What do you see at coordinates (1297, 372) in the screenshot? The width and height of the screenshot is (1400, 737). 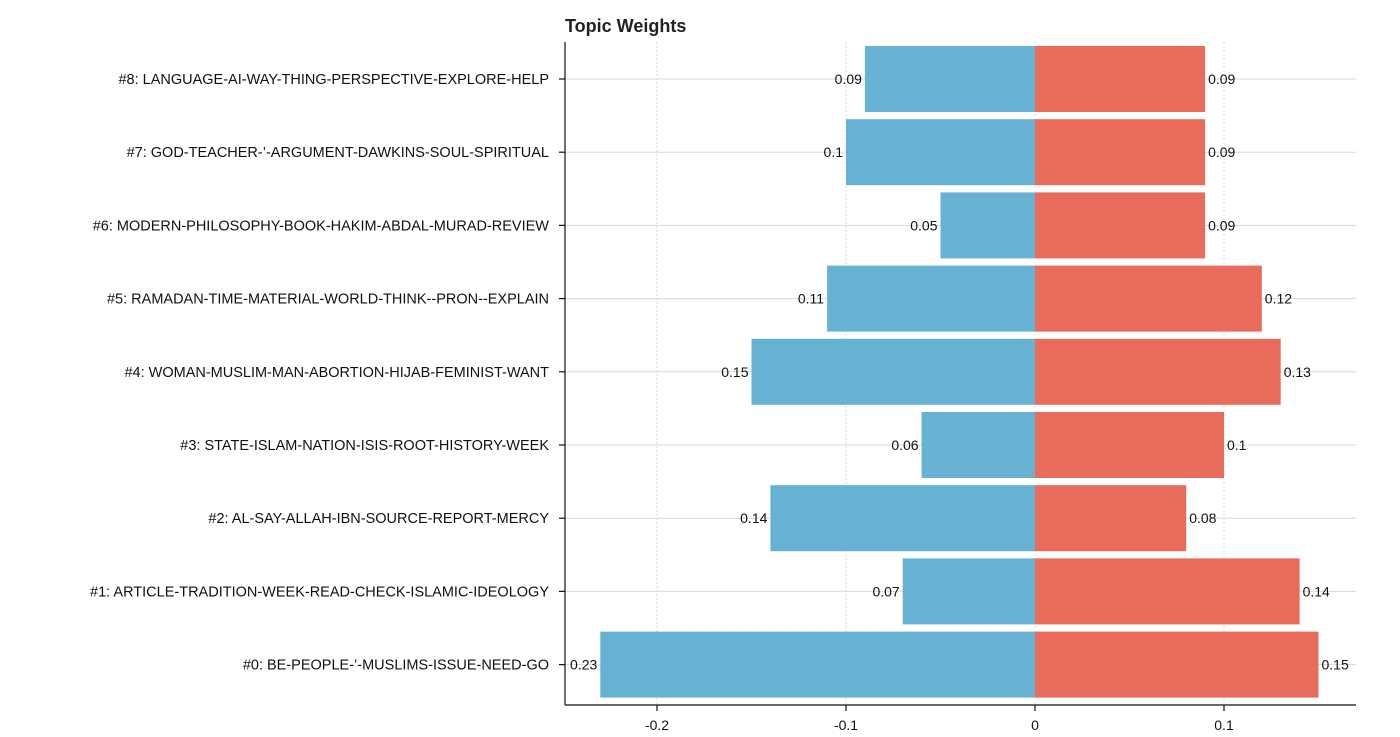 I see `value-label-right: 0.13` at bounding box center [1297, 372].